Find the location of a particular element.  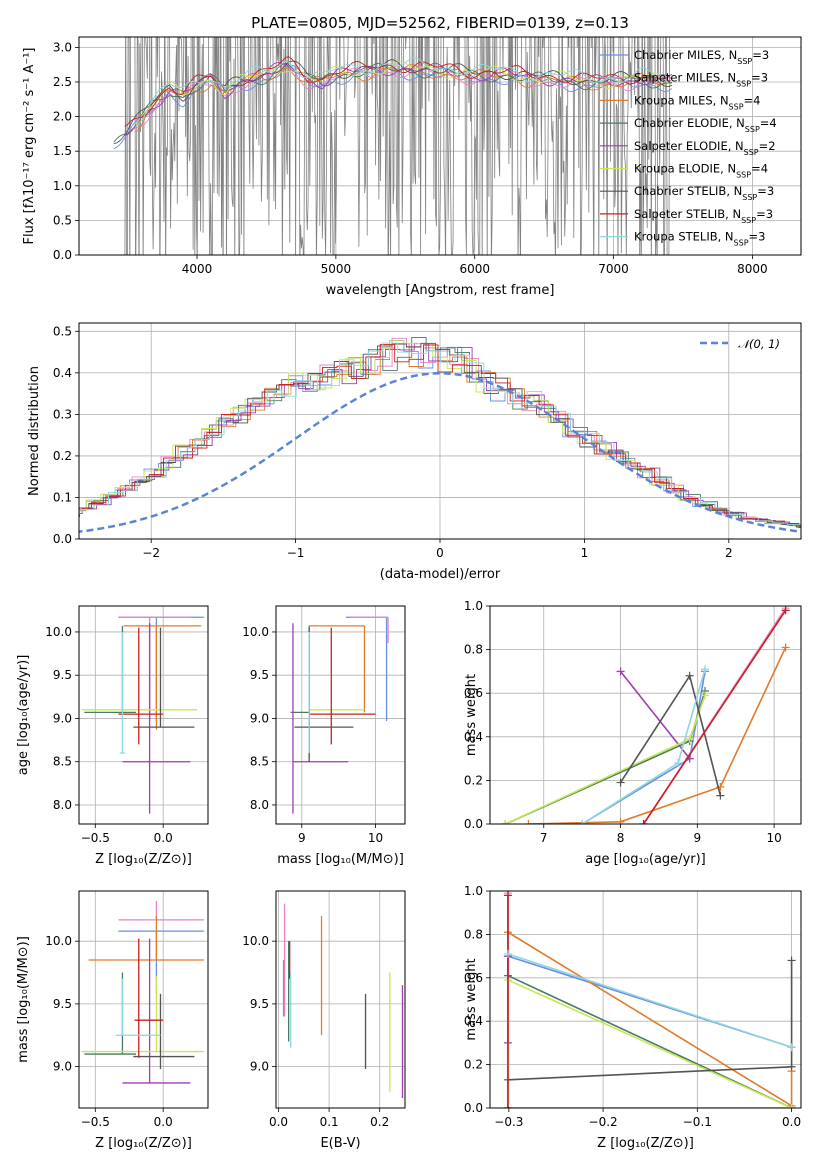

panel-age_vs_mass: 9 10 8.0 8.5 9.0 9.5 10.0 mass [log₁₀(M/M⊙)] is located at coordinates (324, 736).